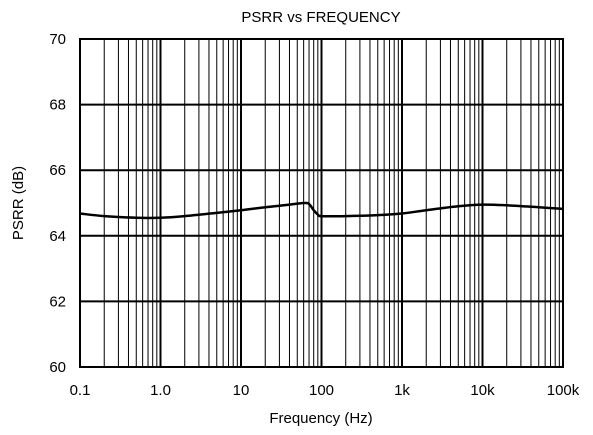 The image size is (593, 435). Describe the element at coordinates (320, 17) in the screenshot. I see `chart-title: PSRR vs FREQUENCY` at that location.